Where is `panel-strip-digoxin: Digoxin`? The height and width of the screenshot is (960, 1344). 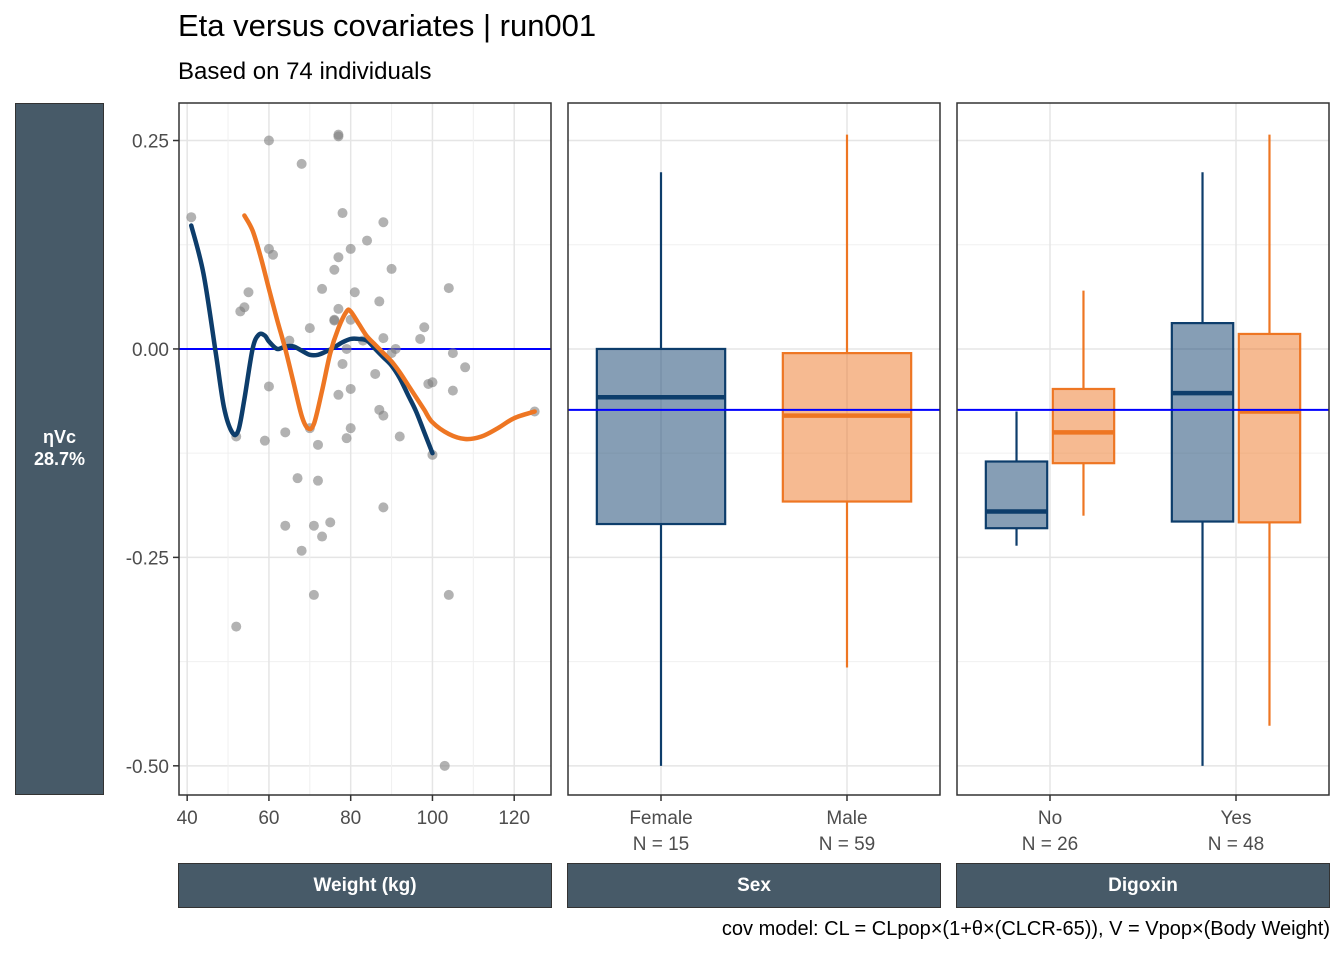
panel-strip-digoxin: Digoxin is located at coordinates (1143, 885).